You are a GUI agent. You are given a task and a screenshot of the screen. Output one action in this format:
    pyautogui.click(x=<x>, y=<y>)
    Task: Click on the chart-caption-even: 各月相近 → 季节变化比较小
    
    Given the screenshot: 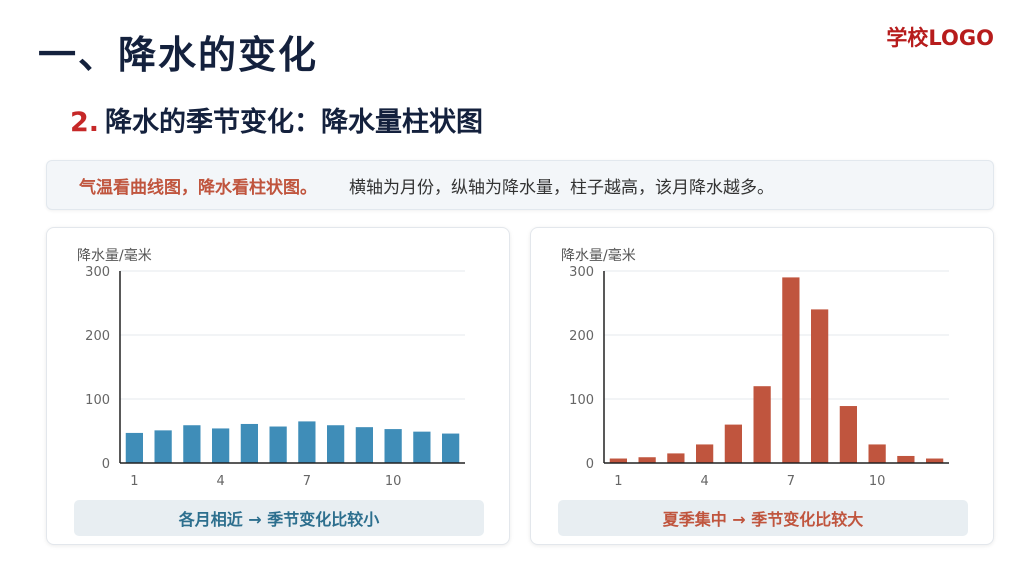 What is the action you would take?
    pyautogui.click(x=279, y=518)
    